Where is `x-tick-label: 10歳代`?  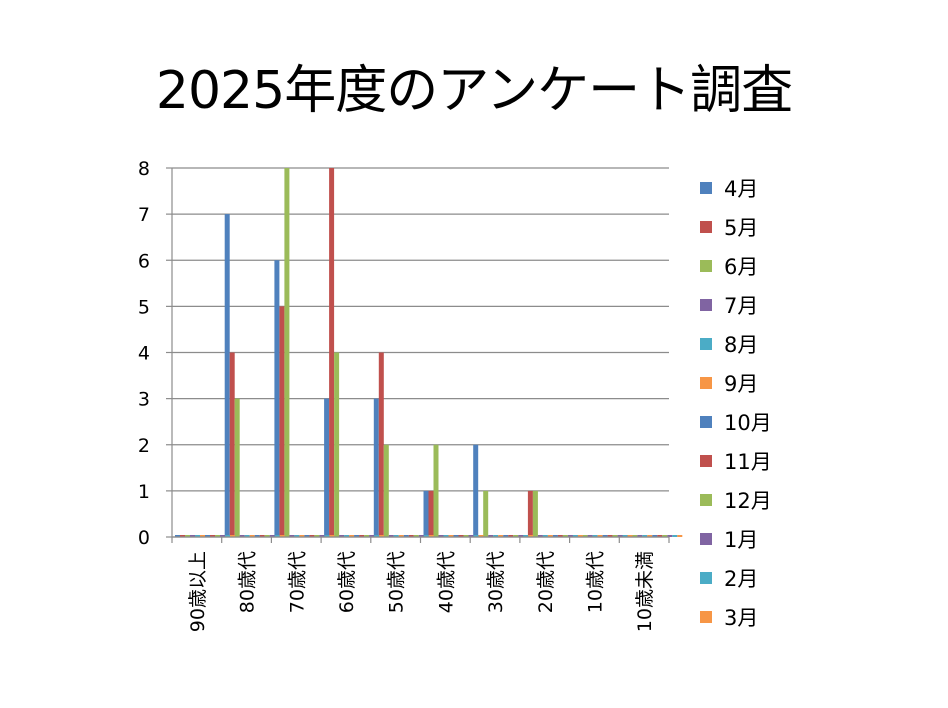
x-tick-label: 10歳代 is located at coordinates (595, 582).